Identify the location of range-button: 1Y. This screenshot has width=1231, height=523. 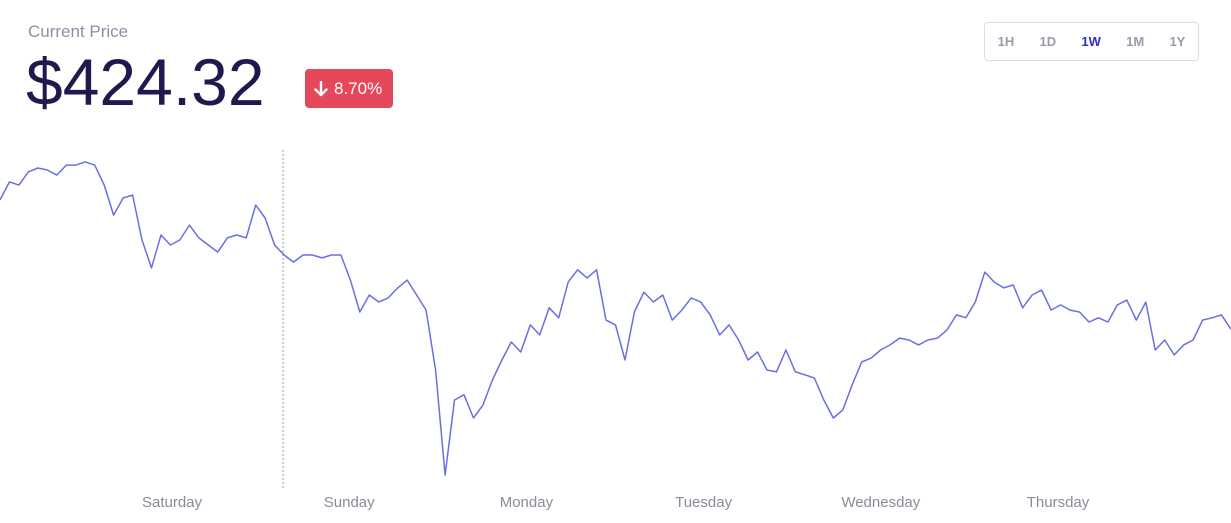
(1177, 41).